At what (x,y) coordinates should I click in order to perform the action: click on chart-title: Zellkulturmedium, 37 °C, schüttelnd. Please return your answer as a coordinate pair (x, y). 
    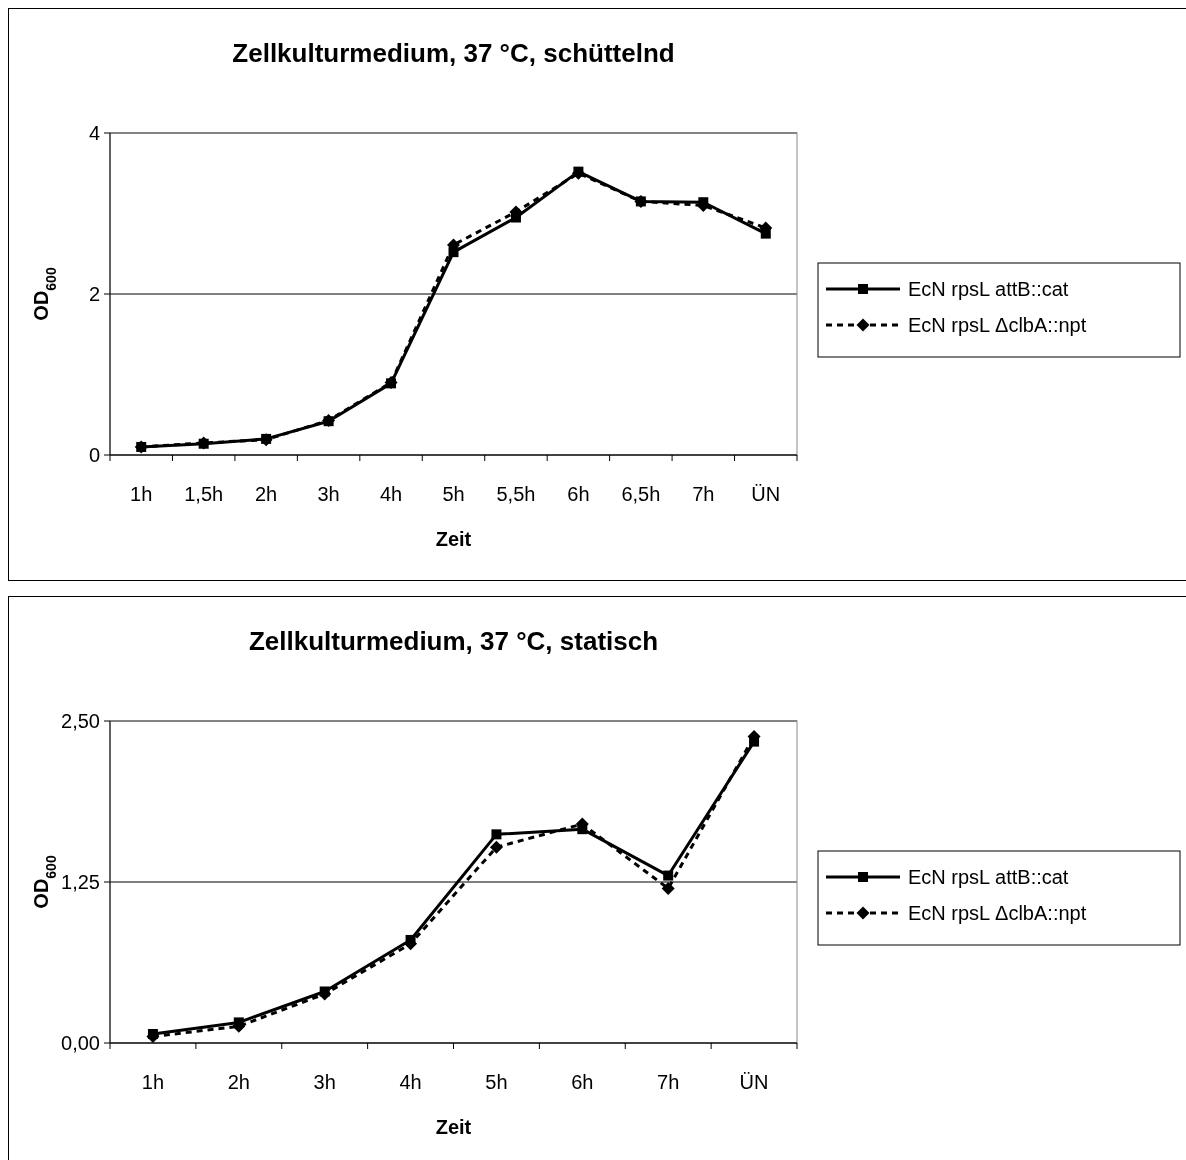
    Looking at the image, I should click on (453, 53).